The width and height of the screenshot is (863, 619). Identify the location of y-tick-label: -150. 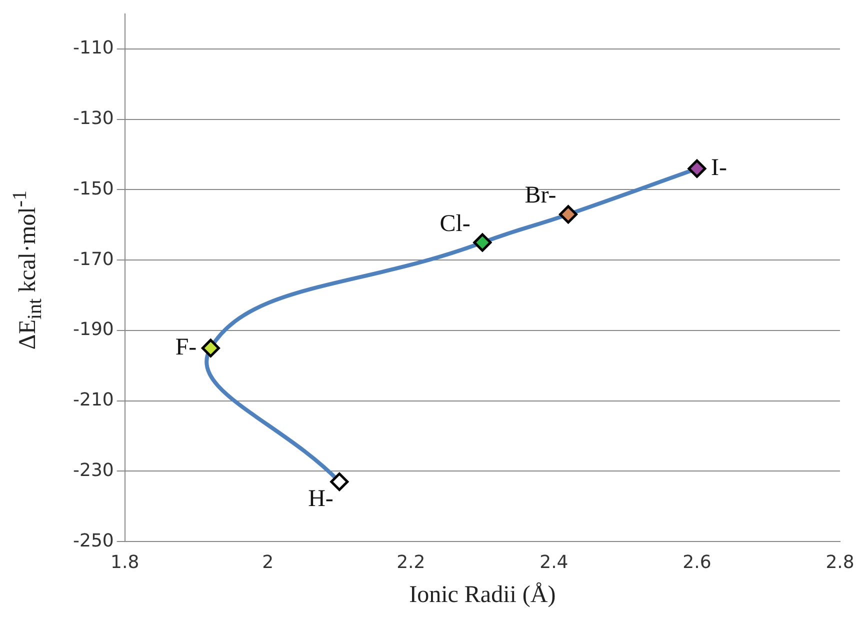
(93, 189).